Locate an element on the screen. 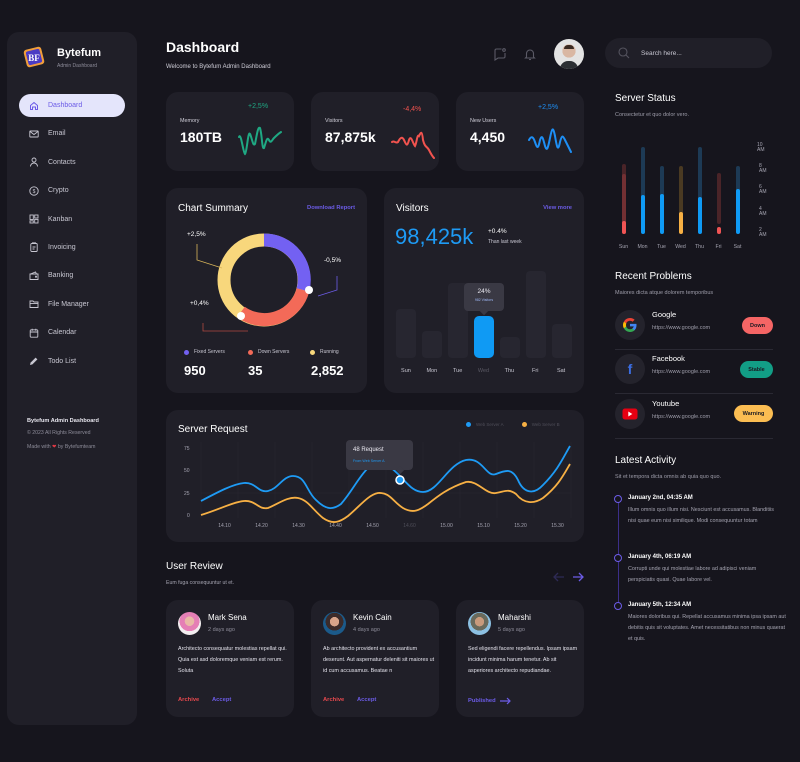  stat-change: +2,5% is located at coordinates (258, 106).